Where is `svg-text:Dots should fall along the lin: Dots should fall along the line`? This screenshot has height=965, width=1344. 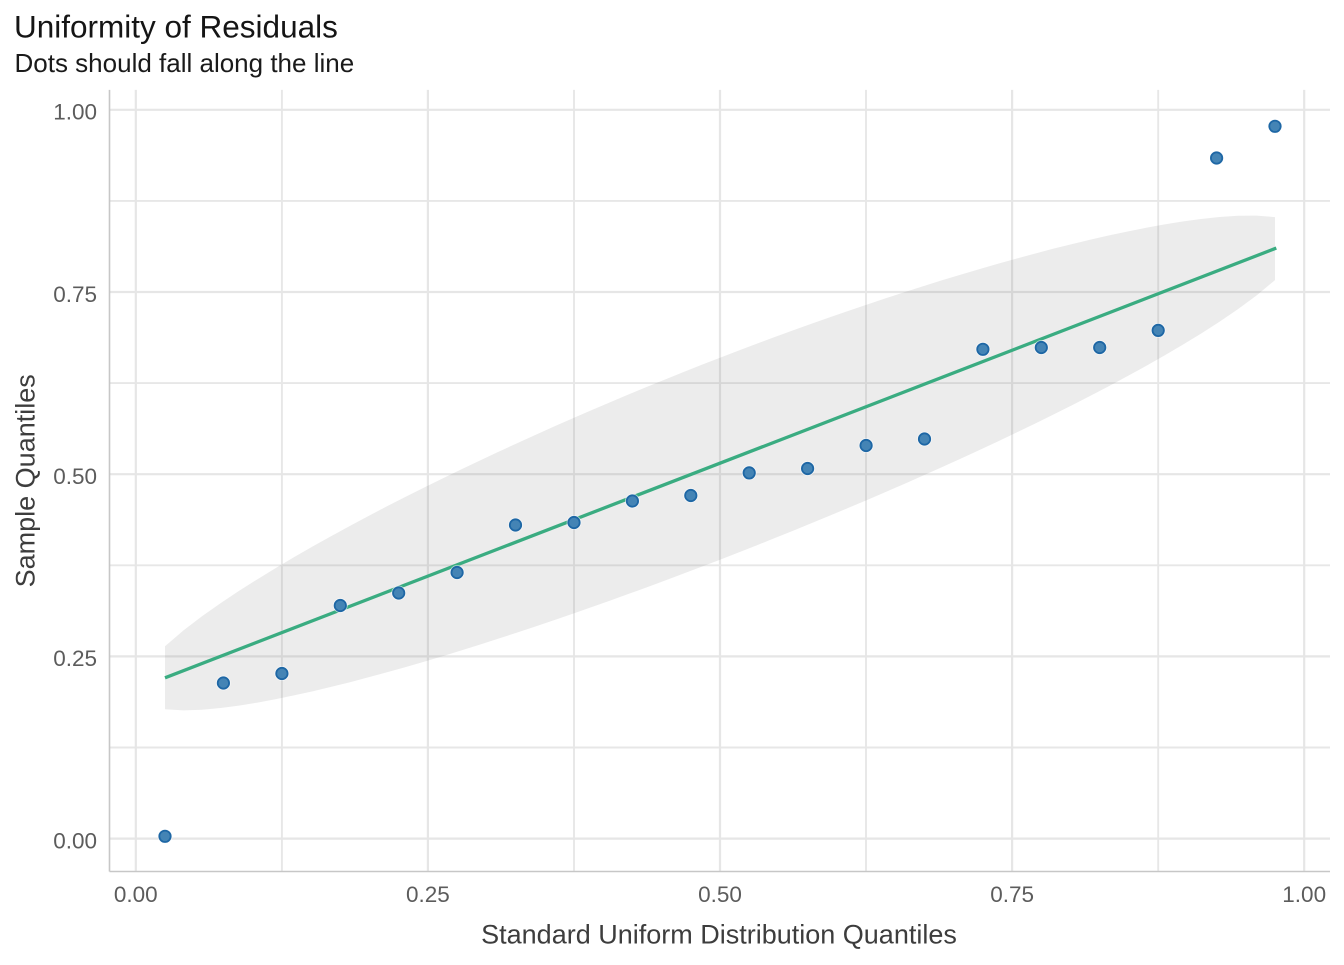 svg-text:Dots should fall along the lin: Dots should fall along the line is located at coordinates (185, 63).